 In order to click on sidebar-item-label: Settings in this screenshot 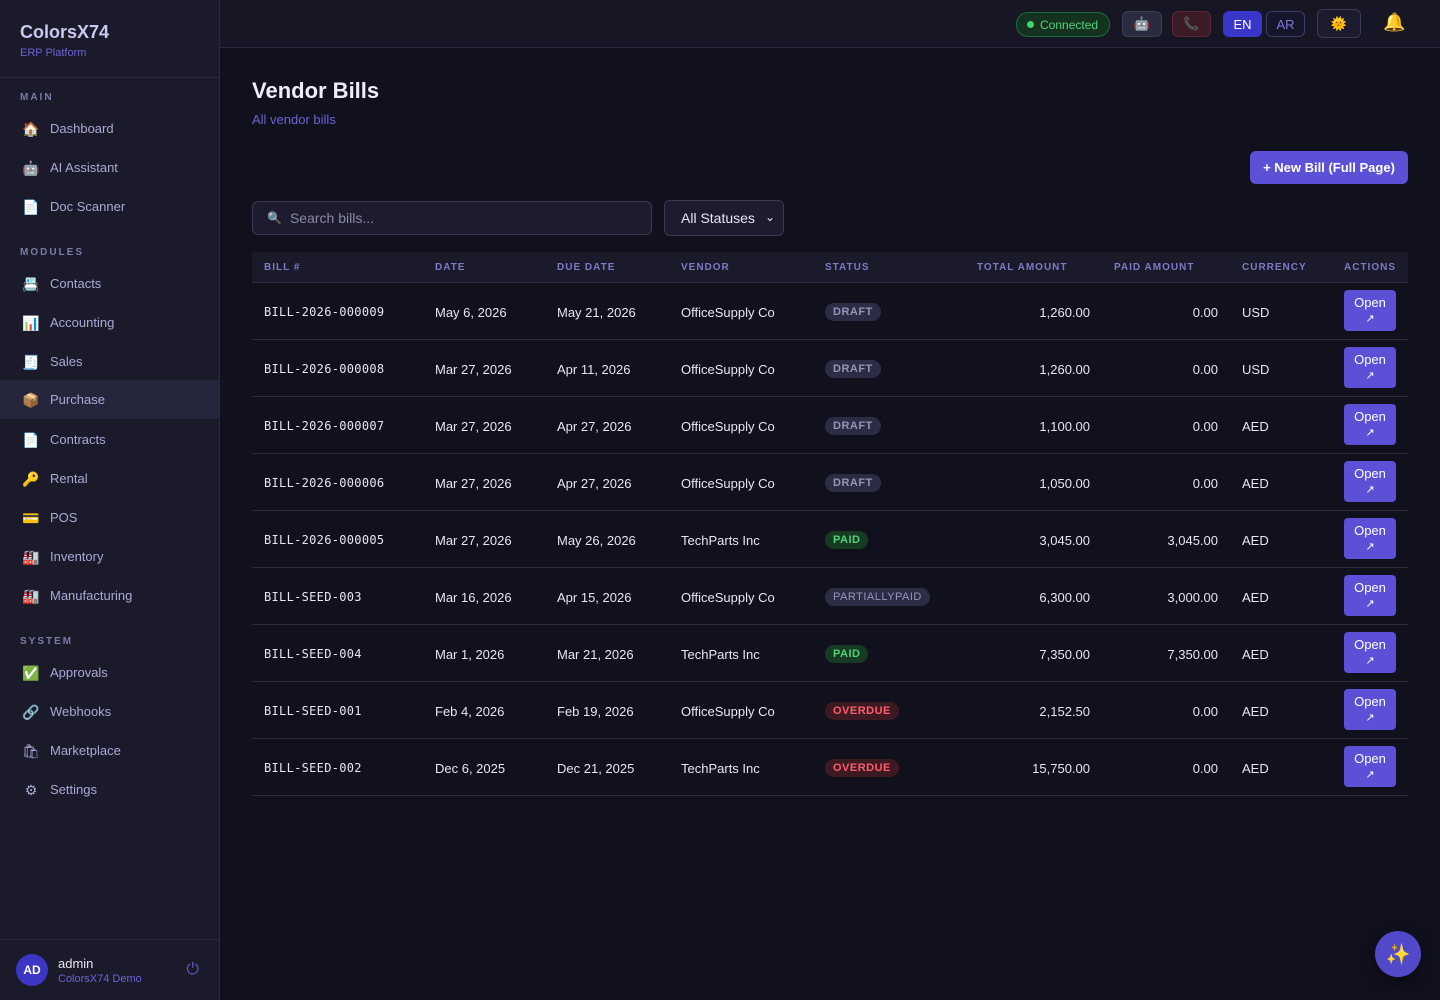, I will do `click(73, 789)`.